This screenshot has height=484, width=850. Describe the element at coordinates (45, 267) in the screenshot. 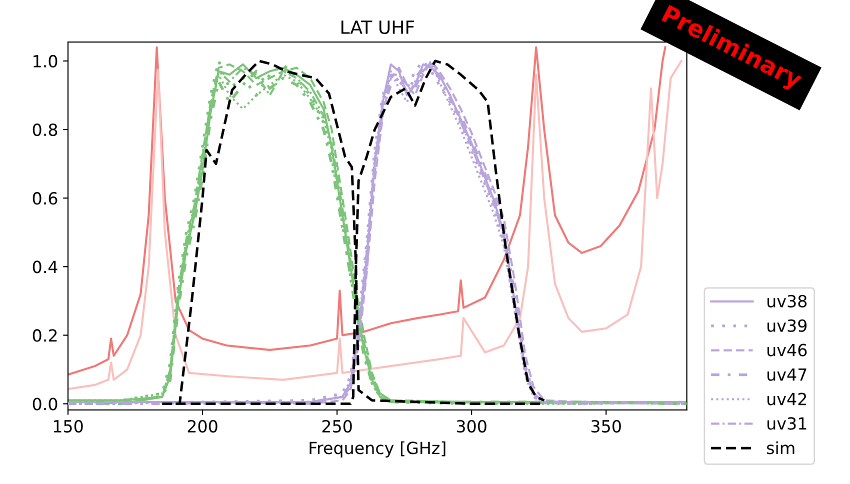

I see `y-tick-label: 0.4` at that location.